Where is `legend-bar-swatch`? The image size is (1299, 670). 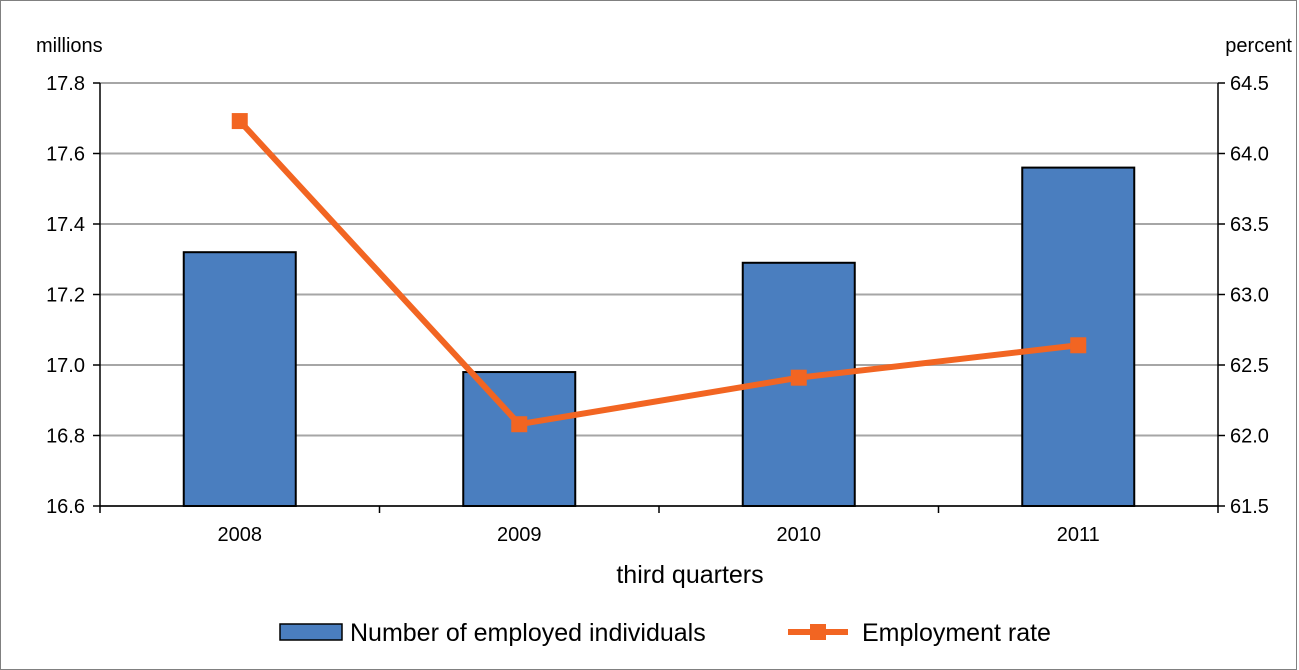 legend-bar-swatch is located at coordinates (311, 632).